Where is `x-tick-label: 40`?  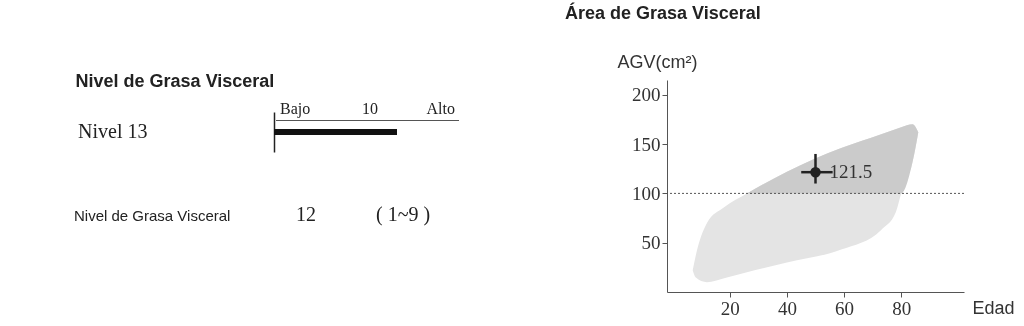
x-tick-label: 40 is located at coordinates (787, 308).